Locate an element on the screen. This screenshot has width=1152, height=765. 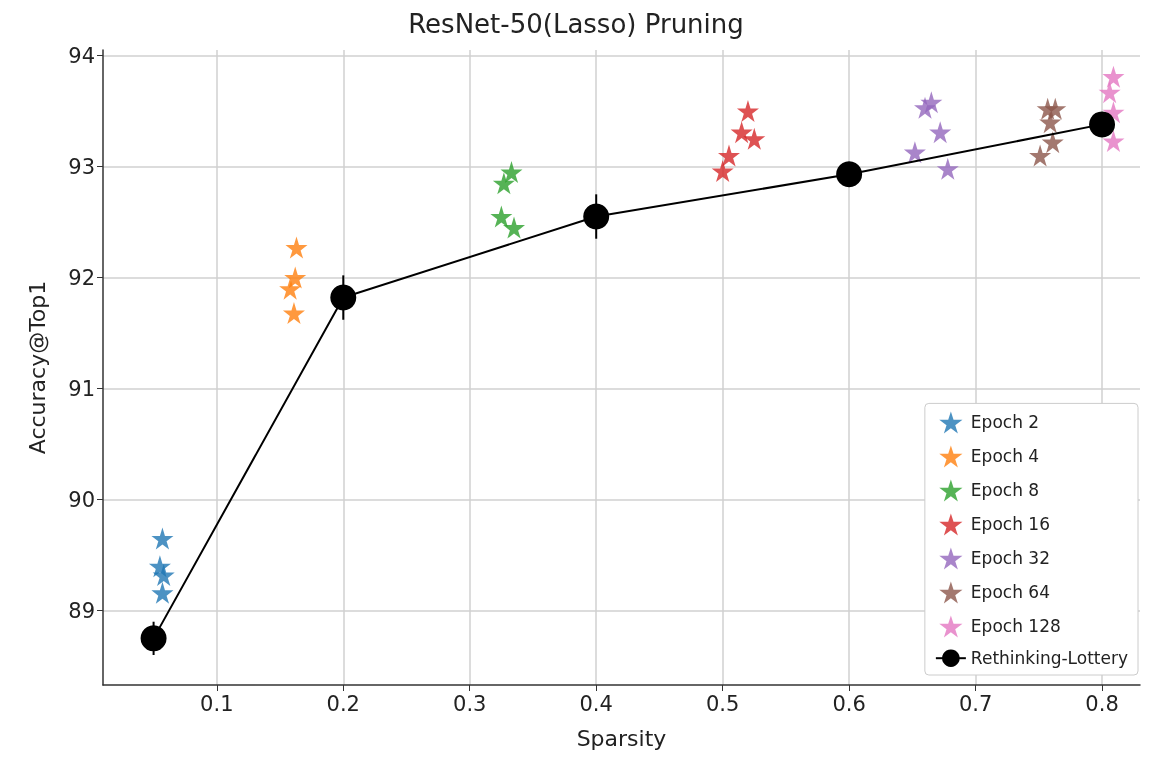
y-axis-title: Accuracy@Top1 is located at coordinates (37, 367).